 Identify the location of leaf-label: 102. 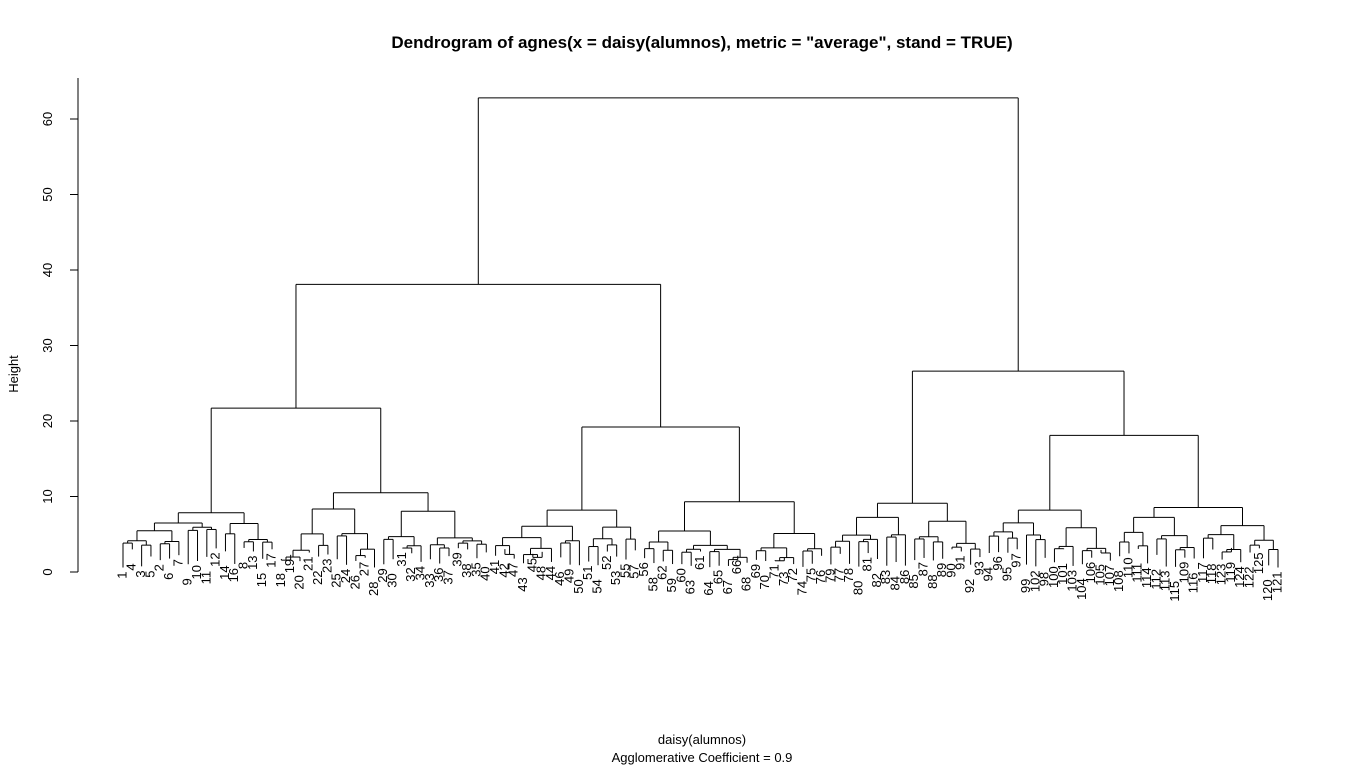
(1034, 581).